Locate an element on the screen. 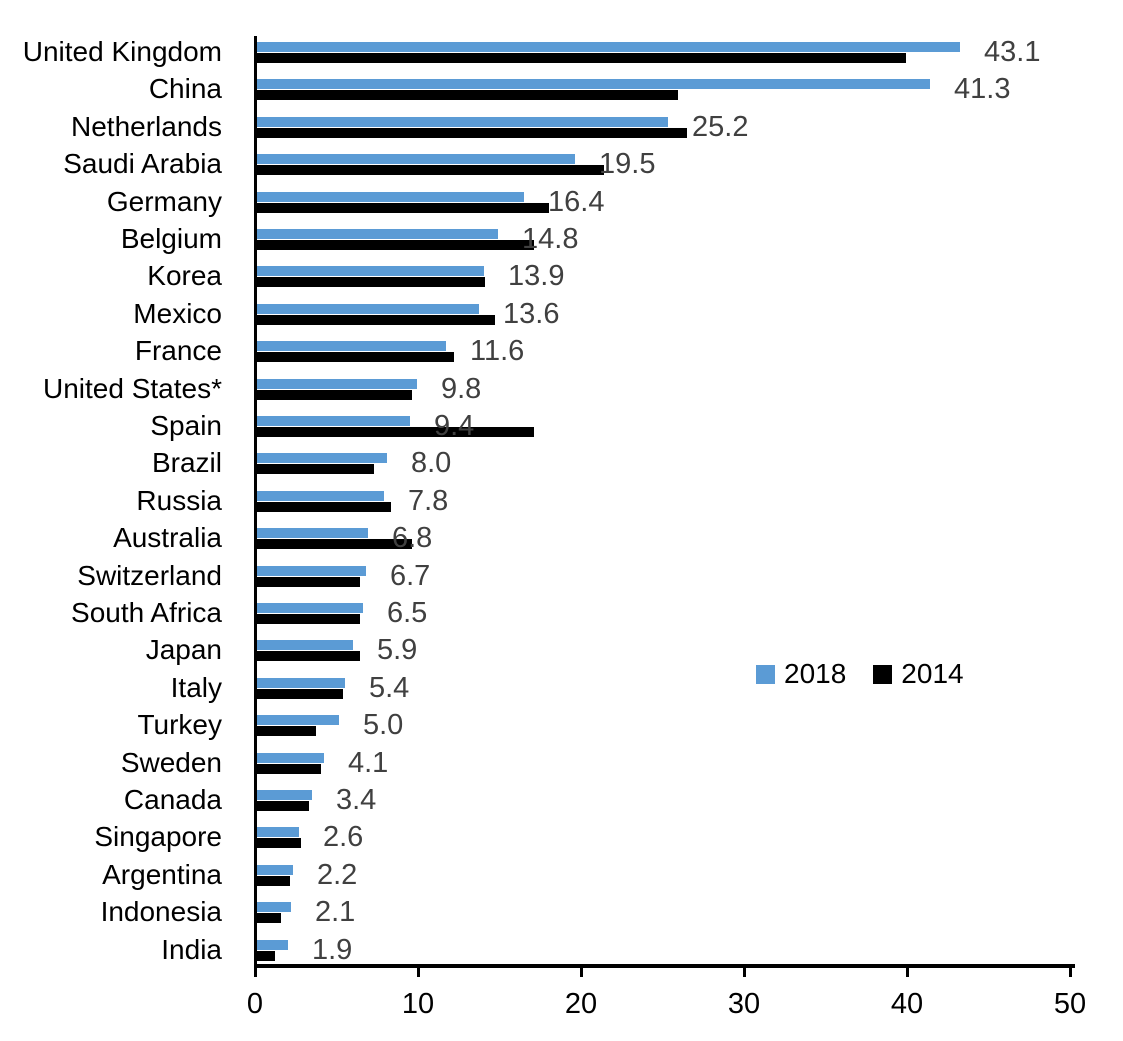  value-label: 19.5 is located at coordinates (627, 164).